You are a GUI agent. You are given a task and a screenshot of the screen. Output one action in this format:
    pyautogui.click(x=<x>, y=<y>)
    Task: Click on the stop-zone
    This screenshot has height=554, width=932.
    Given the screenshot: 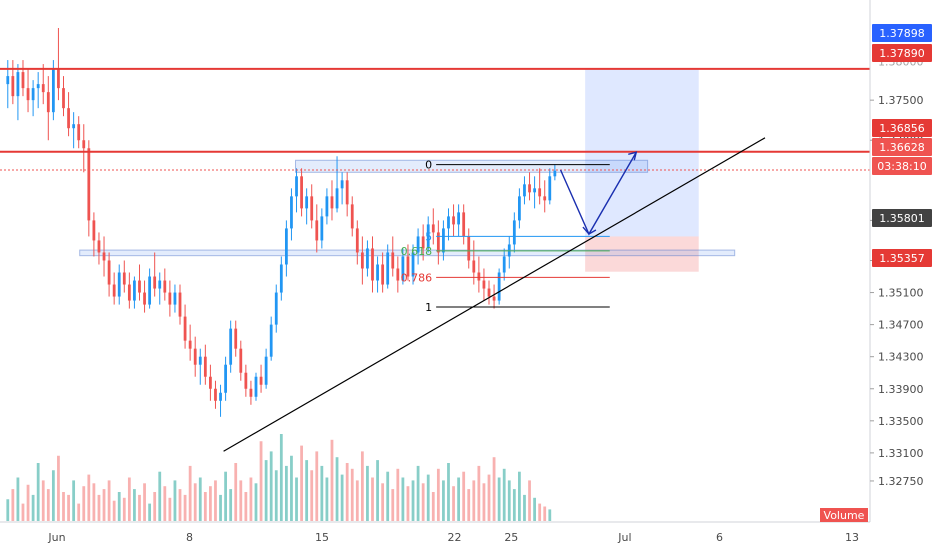 What is the action you would take?
    pyautogui.click(x=642, y=254)
    